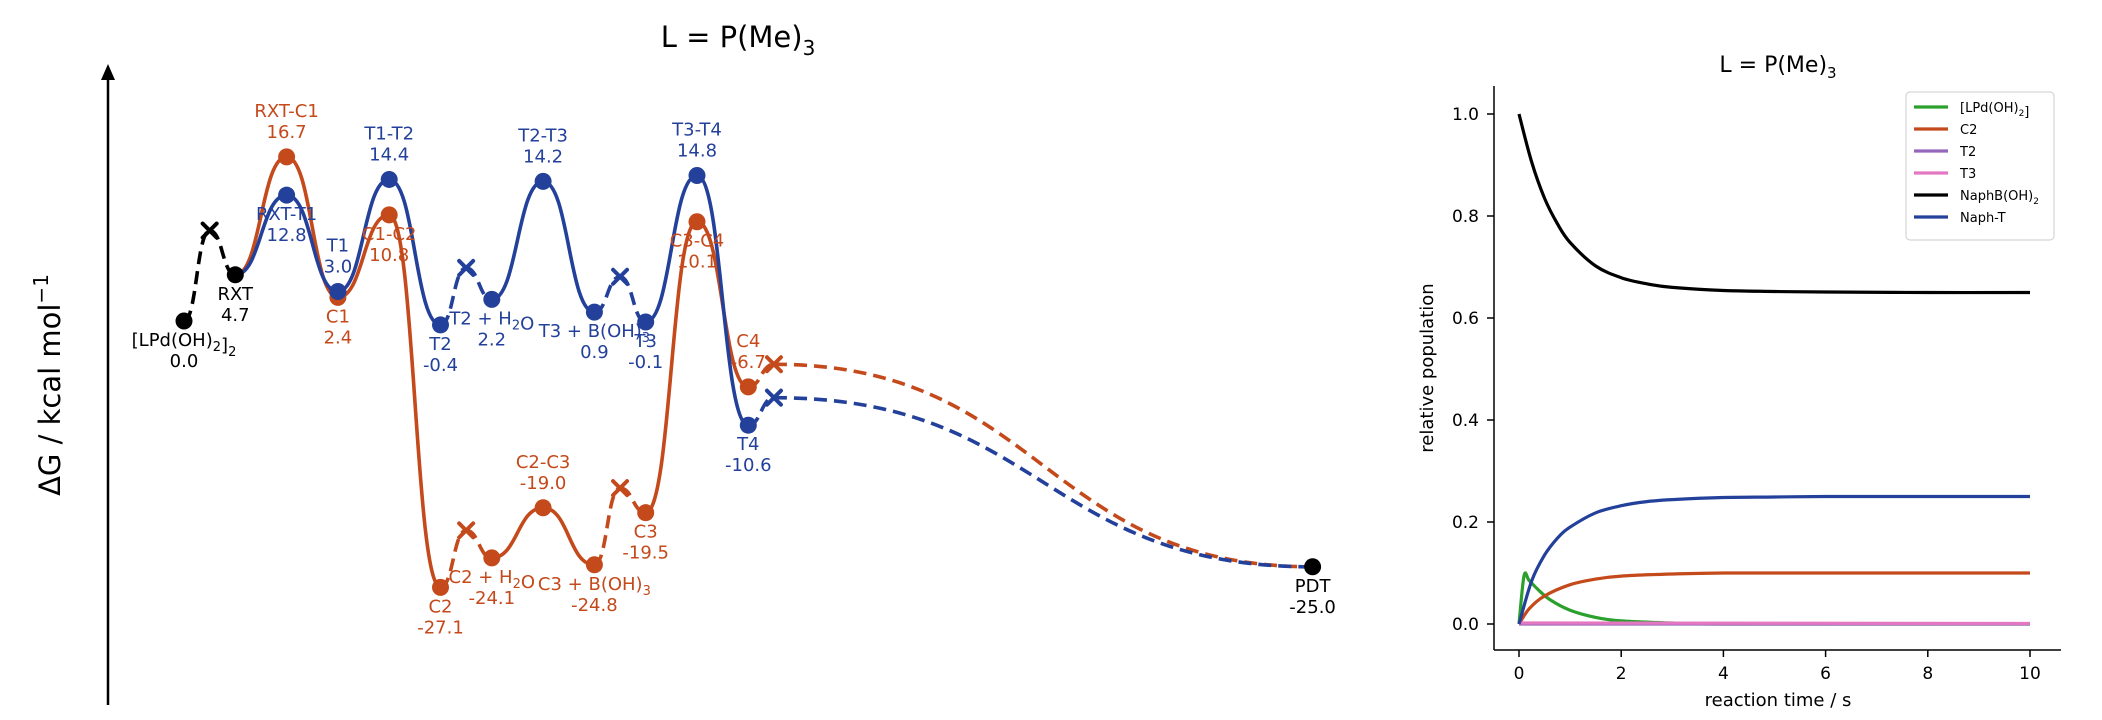 The image size is (2102, 720). Describe the element at coordinates (1773, 65) in the screenshot. I see `population-plot-title-main: L = P(Me)` at that location.